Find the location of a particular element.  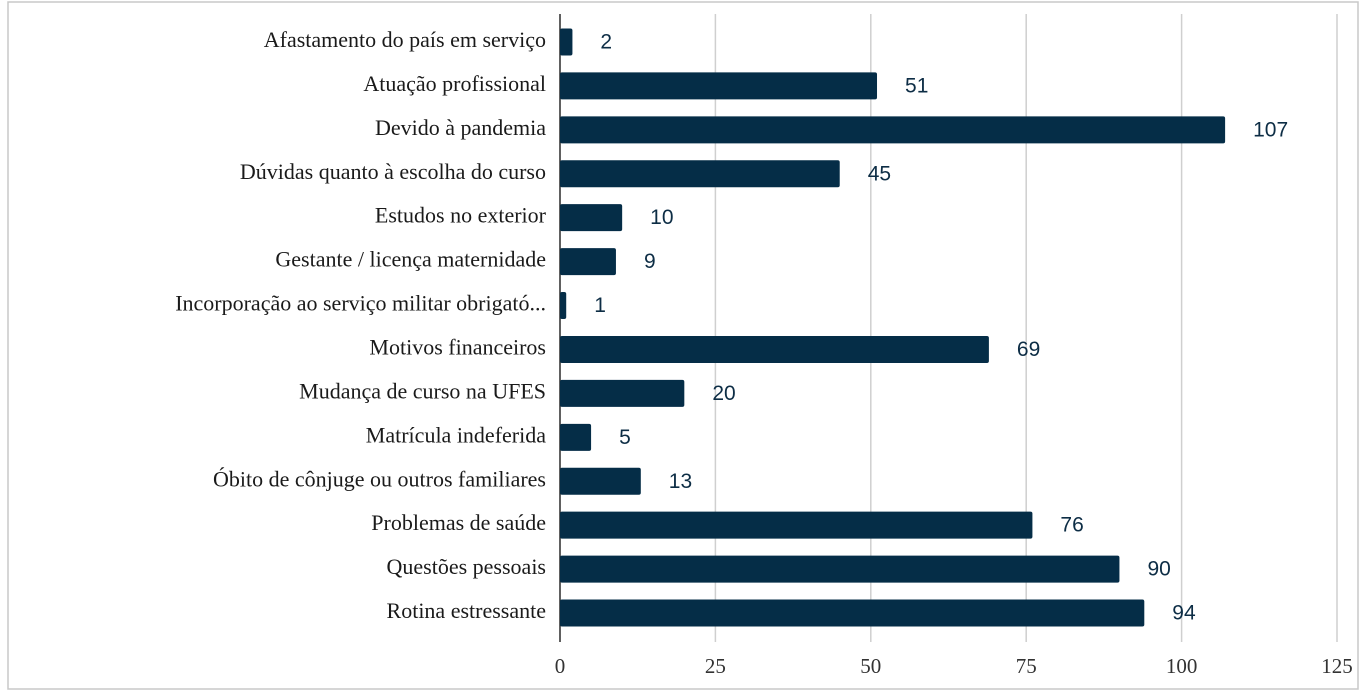

data-label: 76 is located at coordinates (1071, 525).